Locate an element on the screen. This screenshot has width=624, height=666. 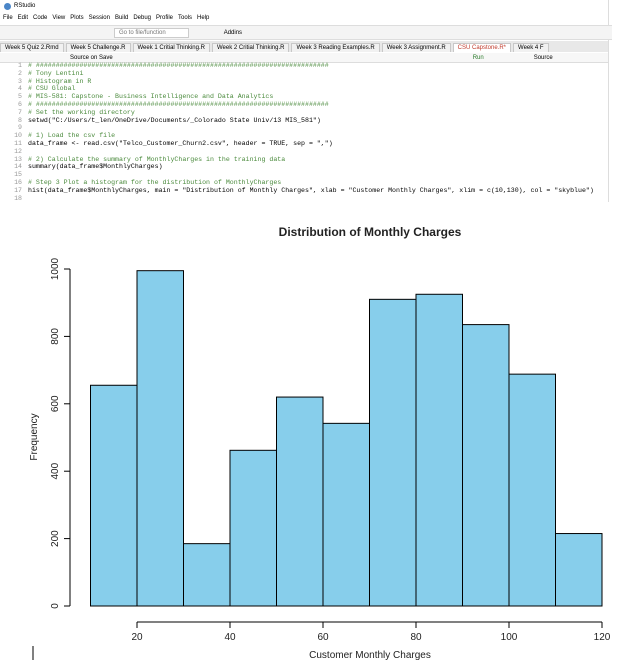
line-number: 13 is located at coordinates (18, 159).